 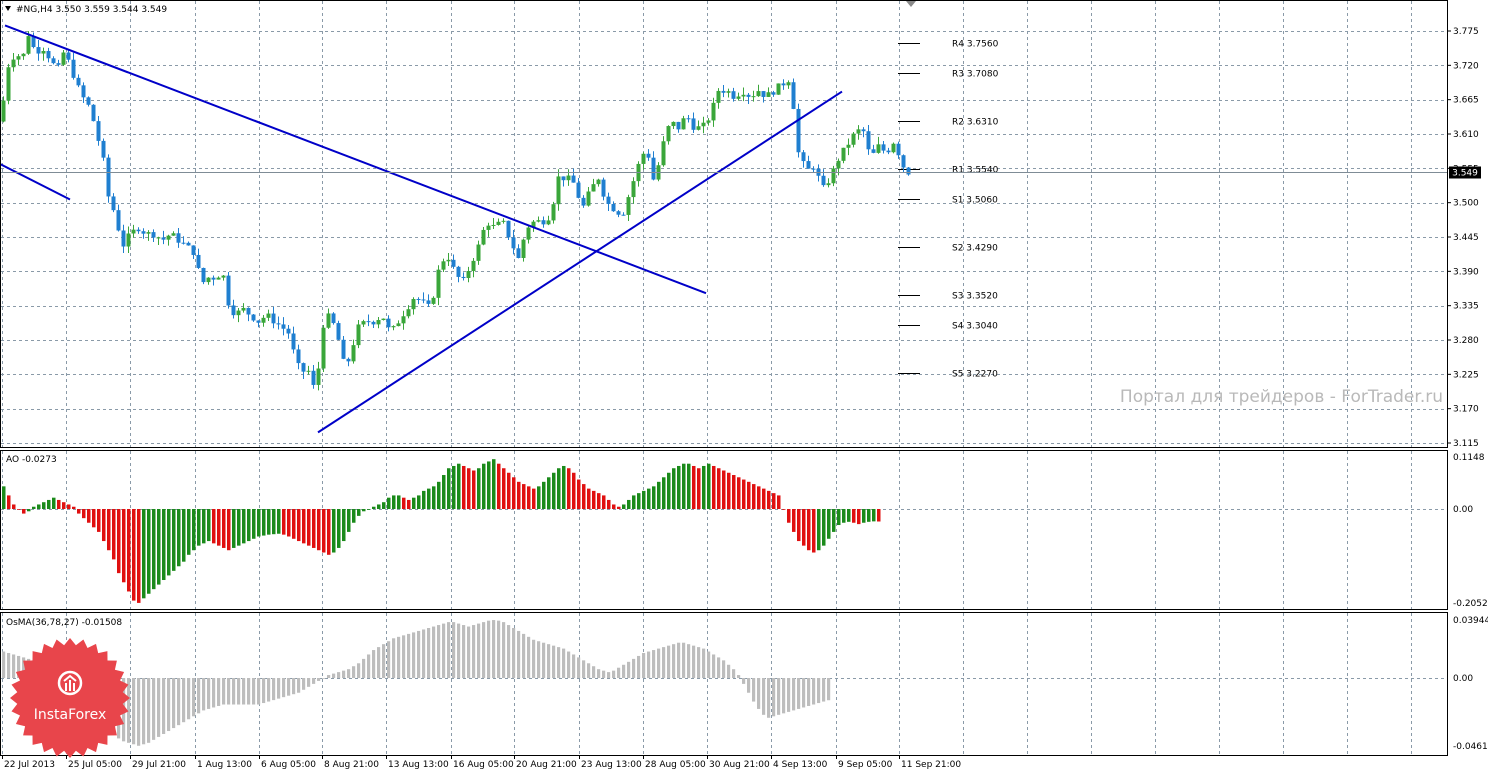 What do you see at coordinates (8, 8) in the screenshot?
I see `chevron-down-icon` at bounding box center [8, 8].